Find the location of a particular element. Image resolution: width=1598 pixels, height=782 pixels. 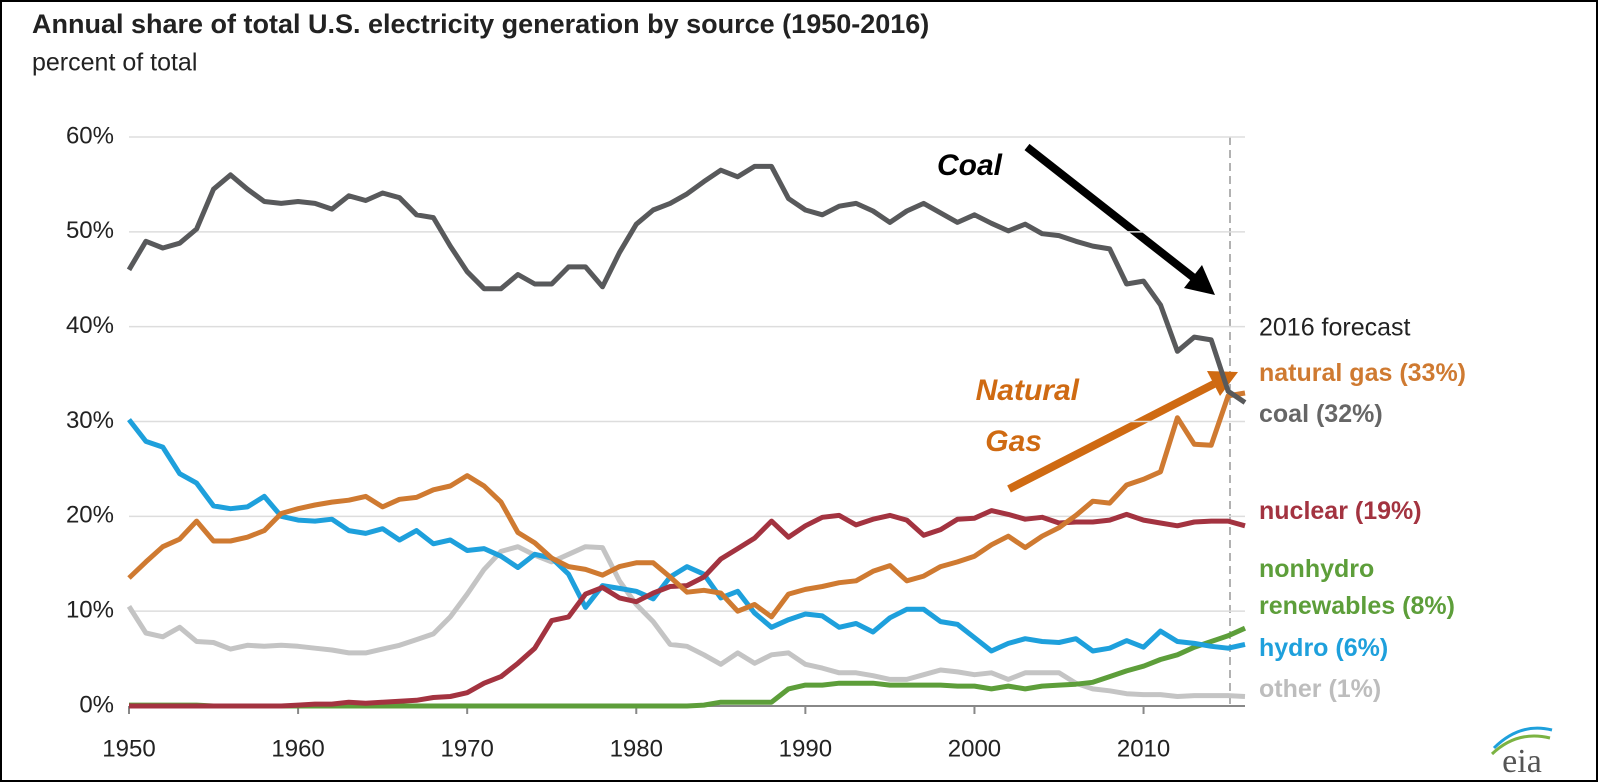

x-tick-label: 2000 is located at coordinates (974, 748).